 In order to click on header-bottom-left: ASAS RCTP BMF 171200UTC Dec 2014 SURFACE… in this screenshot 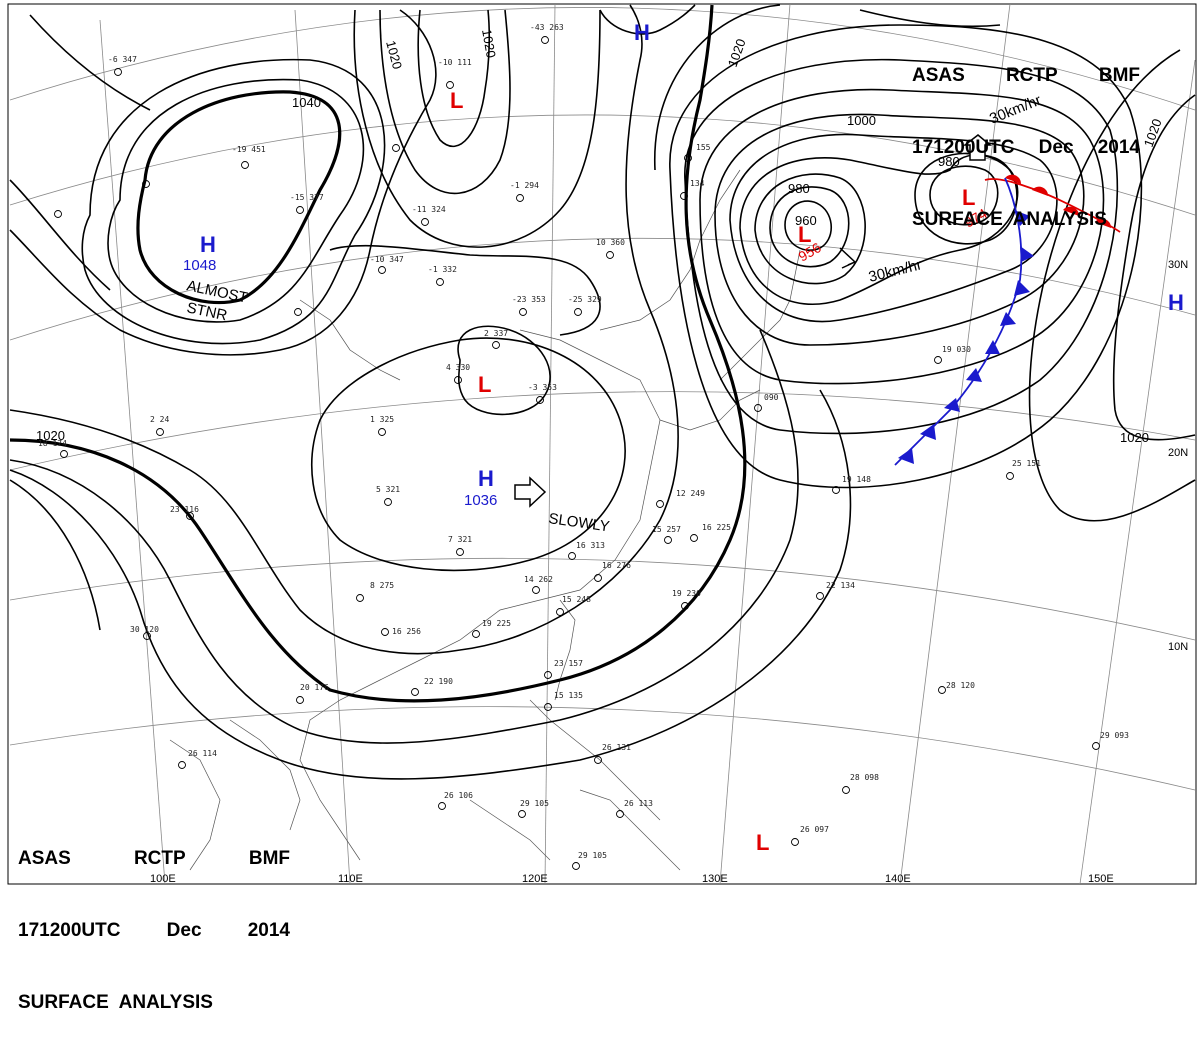, I will do `click(154, 919)`.